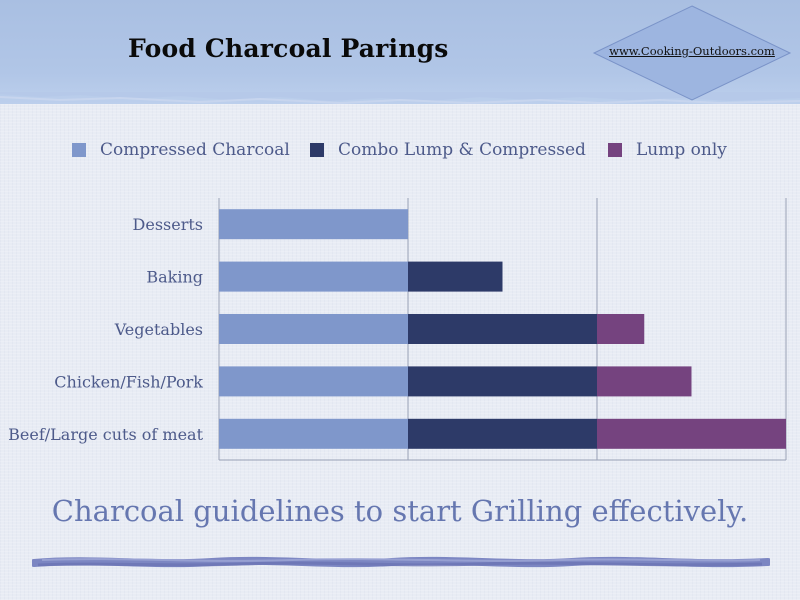  I want to click on category-label: Beef/Large cuts of meat, so click(105, 434).